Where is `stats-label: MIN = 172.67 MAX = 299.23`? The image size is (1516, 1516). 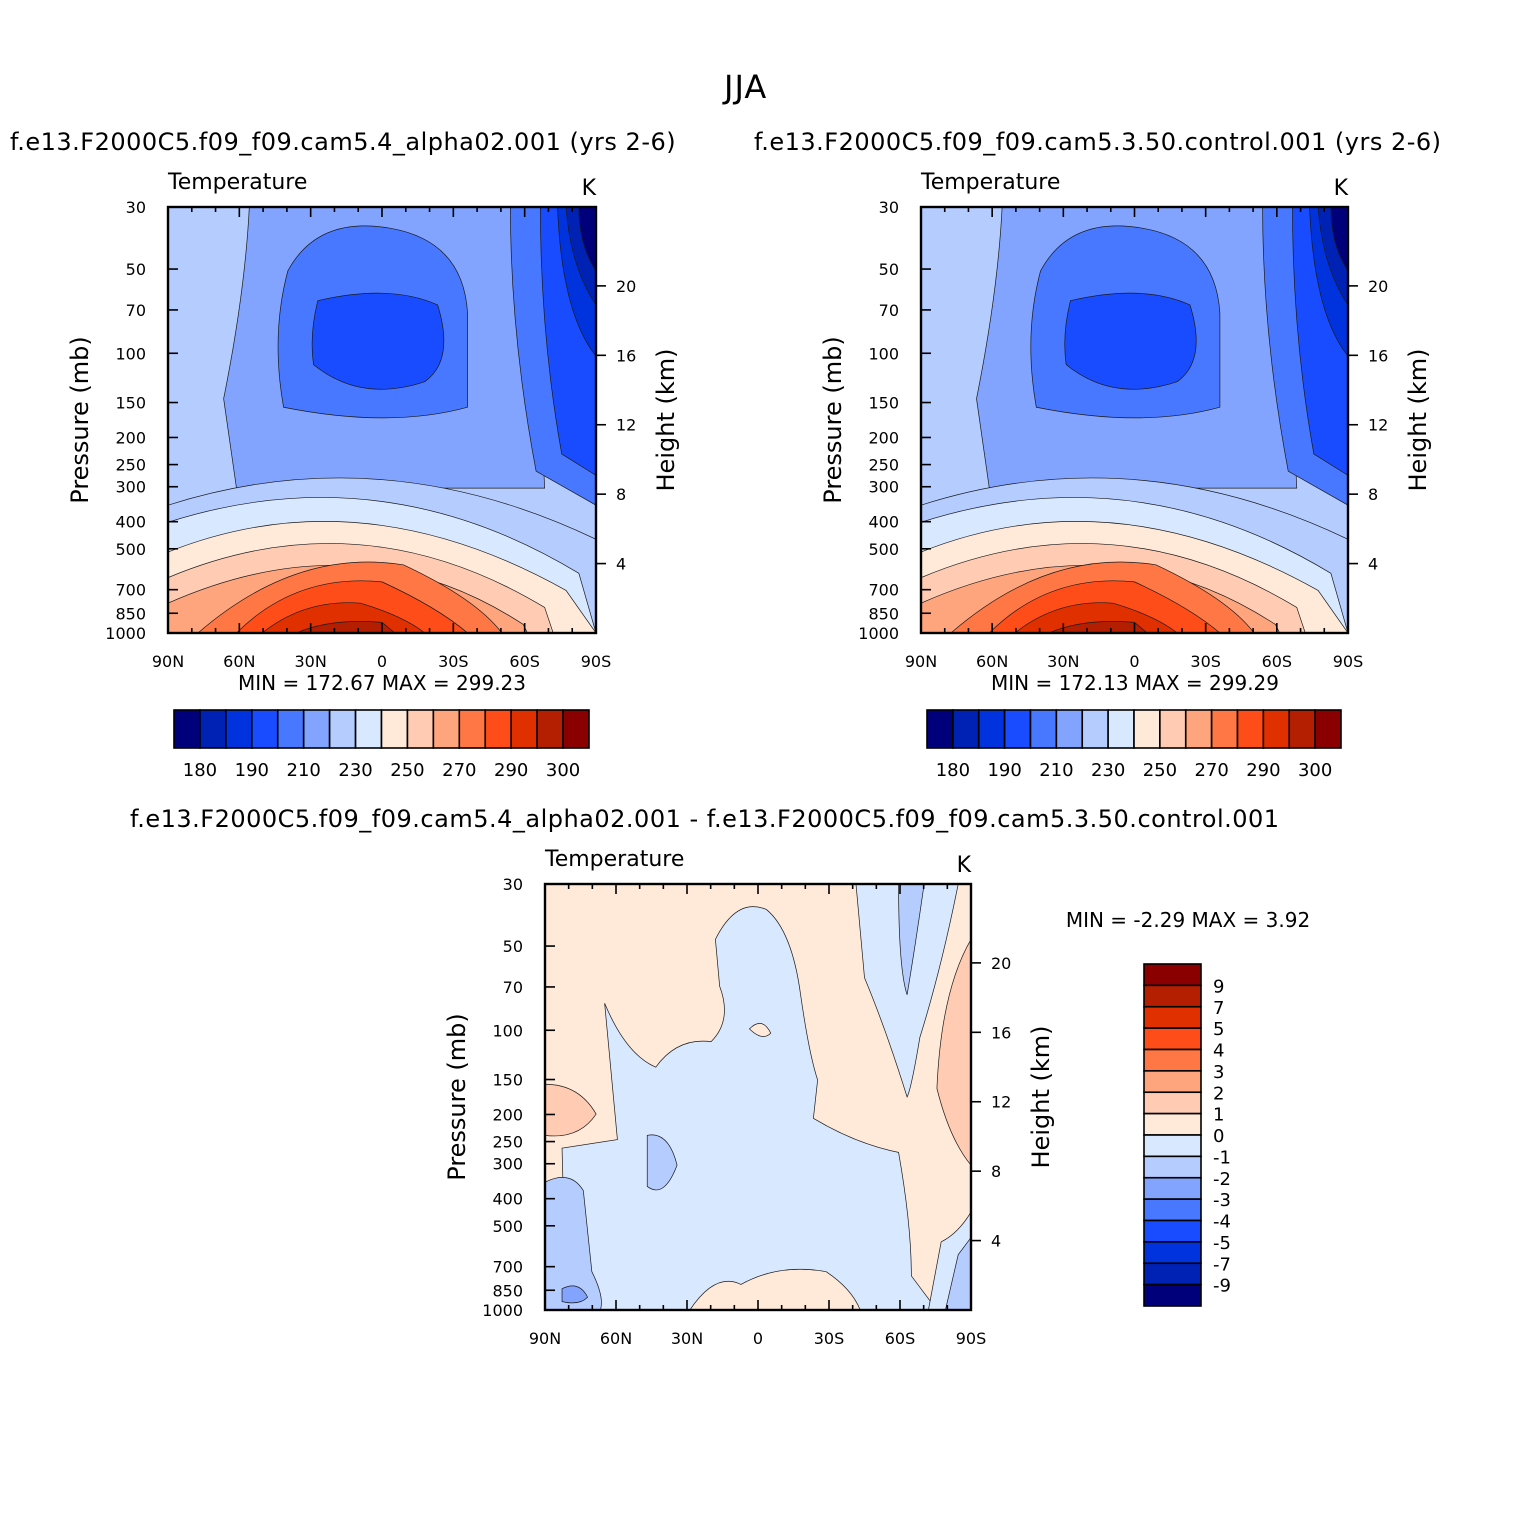 stats-label: MIN = 172.67 MAX = 299.23 is located at coordinates (382, 683).